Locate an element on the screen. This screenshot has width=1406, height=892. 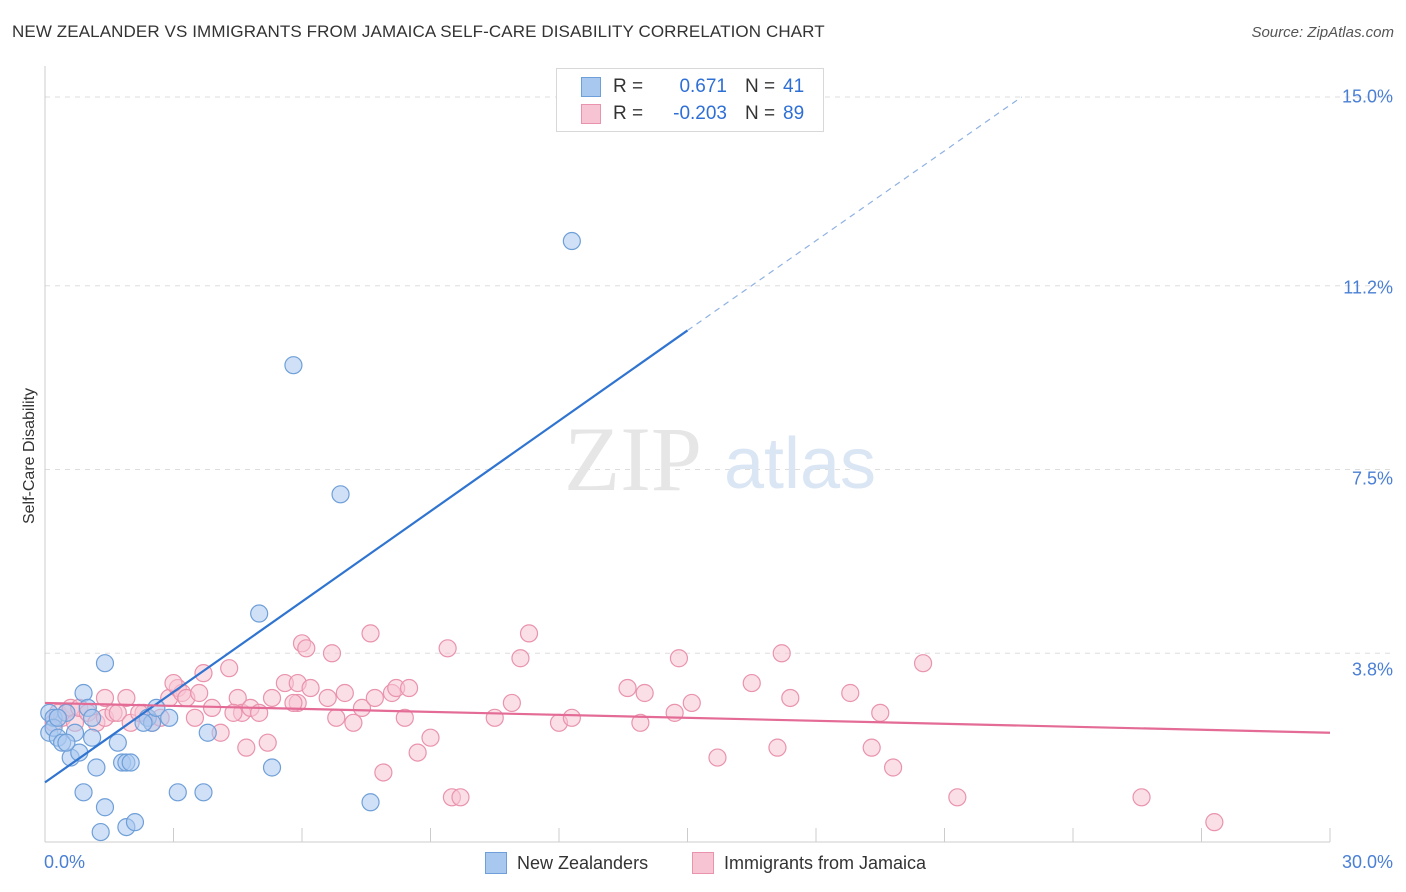
legend-row-jamaica: R = -0.203 N = 89 is located at coordinates (692, 114).